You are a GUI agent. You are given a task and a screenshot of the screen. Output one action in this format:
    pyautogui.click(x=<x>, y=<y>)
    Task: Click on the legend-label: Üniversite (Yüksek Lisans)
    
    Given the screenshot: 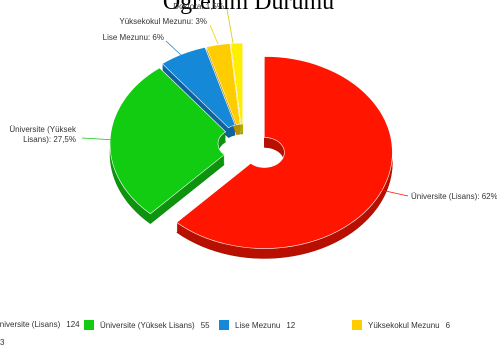 What is the action you would take?
    pyautogui.click(x=147, y=325)
    